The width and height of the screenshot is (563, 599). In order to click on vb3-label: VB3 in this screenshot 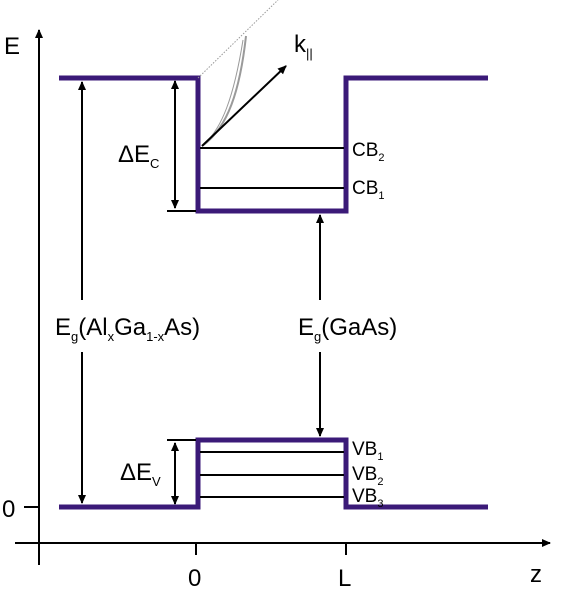, I will do `click(367, 498)`.